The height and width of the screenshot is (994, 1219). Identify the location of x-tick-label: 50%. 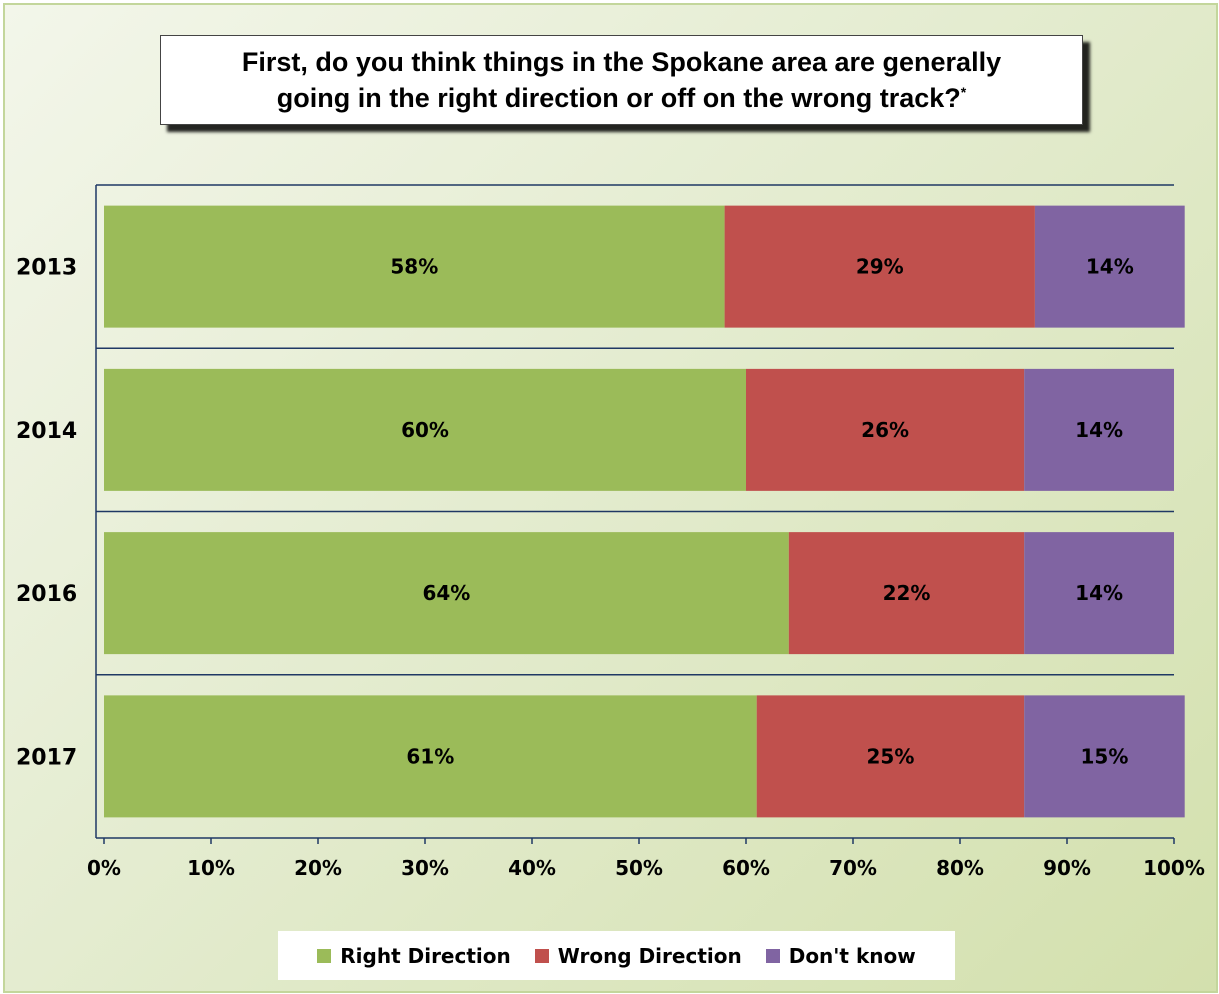
(639, 868).